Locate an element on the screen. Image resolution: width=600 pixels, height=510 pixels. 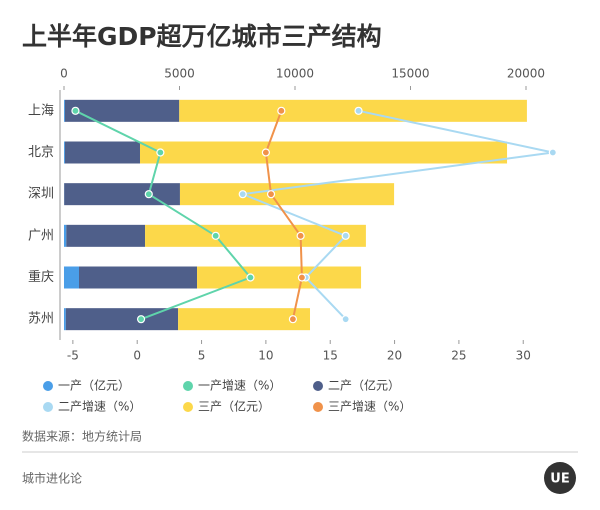
x-tick-label: 0 is located at coordinates (64, 74).